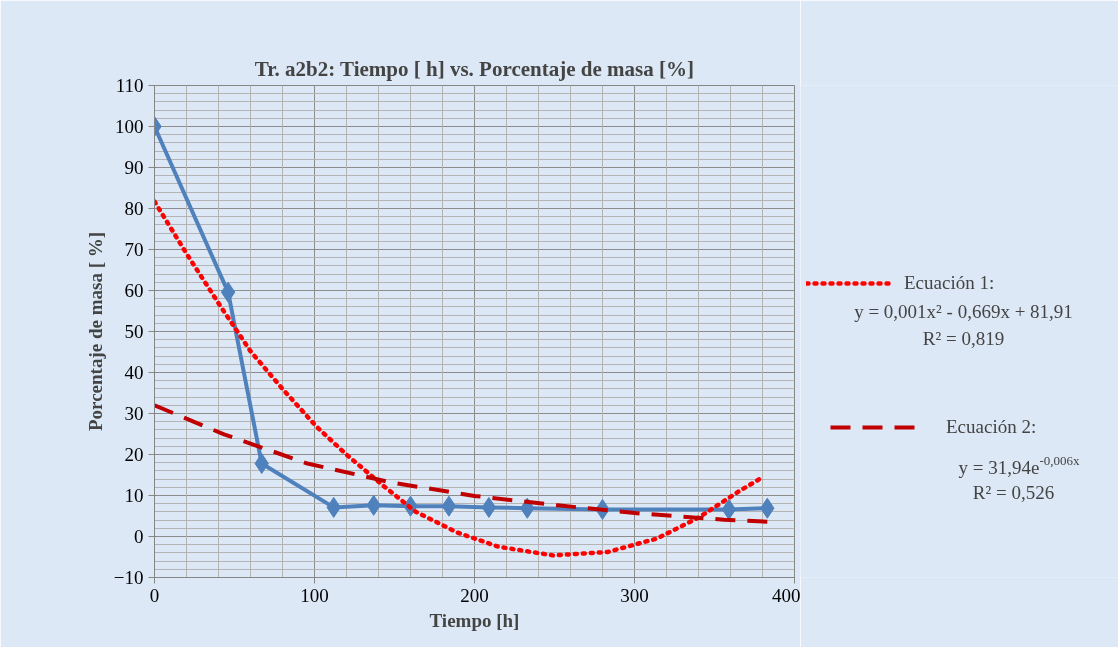  Describe the element at coordinates (991, 427) in the screenshot. I see `legend-label: Ecuación 2:` at that location.